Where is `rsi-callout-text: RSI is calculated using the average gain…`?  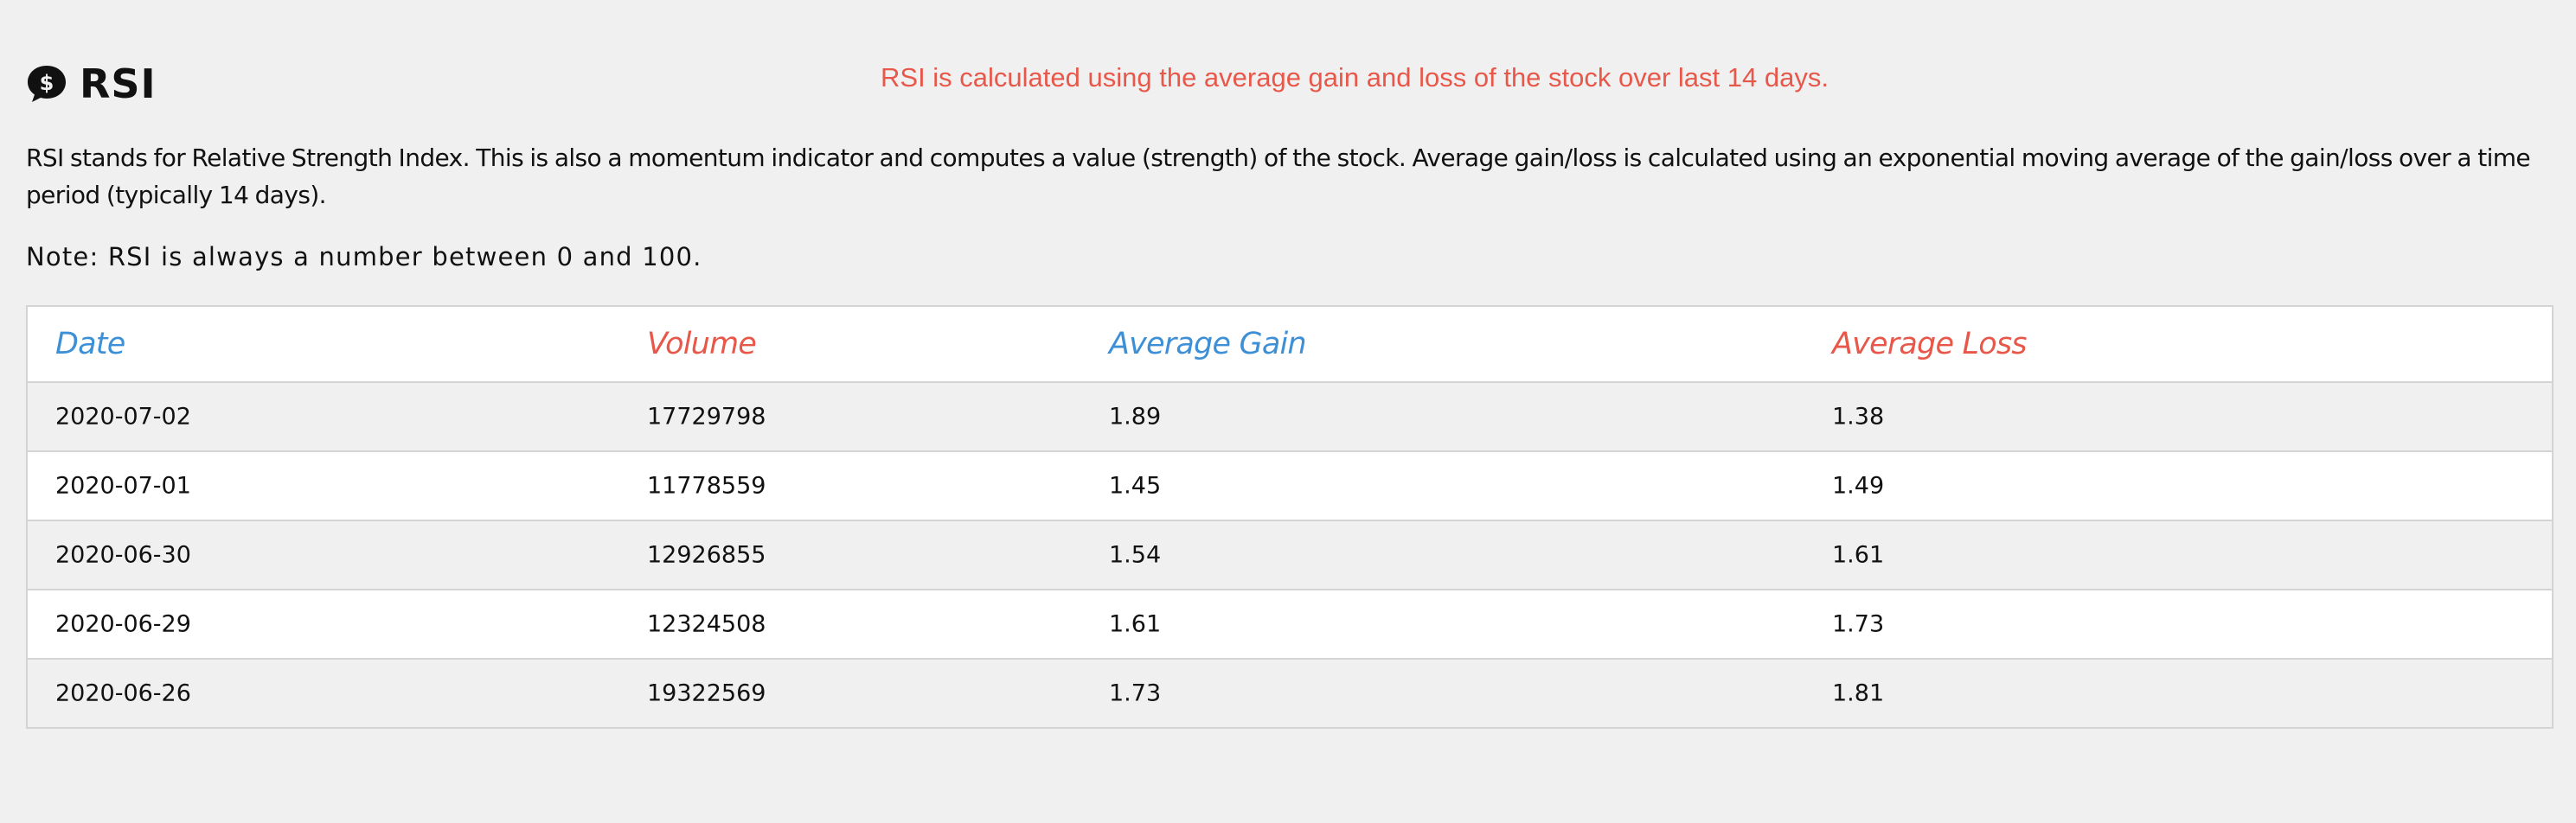 rsi-callout-text: RSI is calculated using the average gain… is located at coordinates (1355, 78).